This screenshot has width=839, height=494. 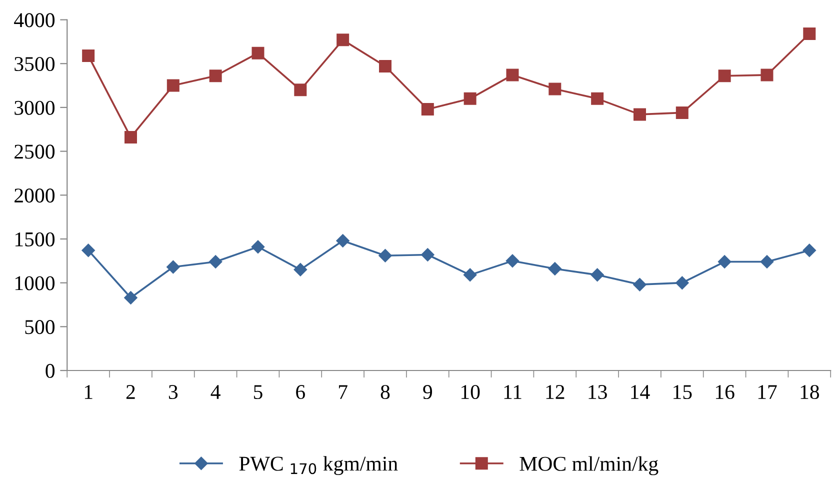 I want to click on x-tick-label: 4, so click(x=215, y=392).